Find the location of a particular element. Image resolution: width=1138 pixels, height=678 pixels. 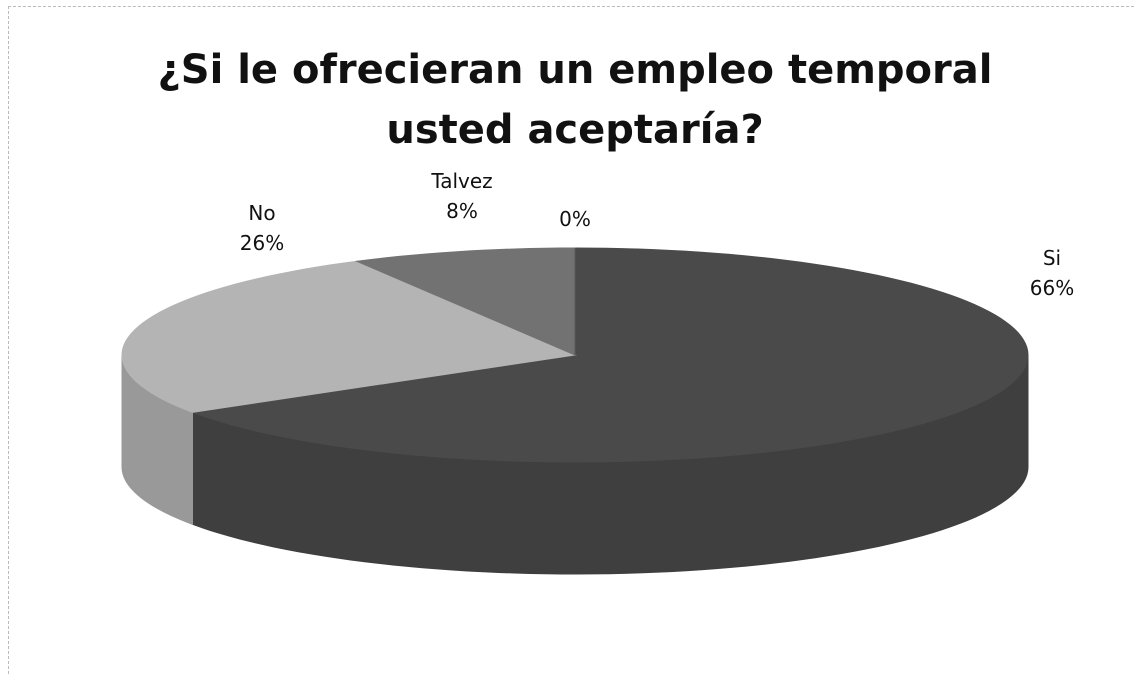

value-label: 0% is located at coordinates (575, 219).